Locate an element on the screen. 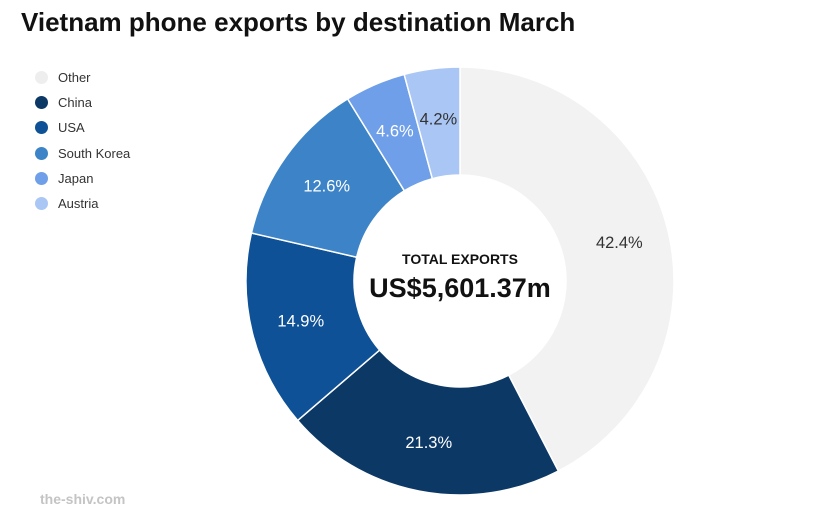 Image resolution: width=819 pixels, height=520 pixels. slice-austria is located at coordinates (432, 123).